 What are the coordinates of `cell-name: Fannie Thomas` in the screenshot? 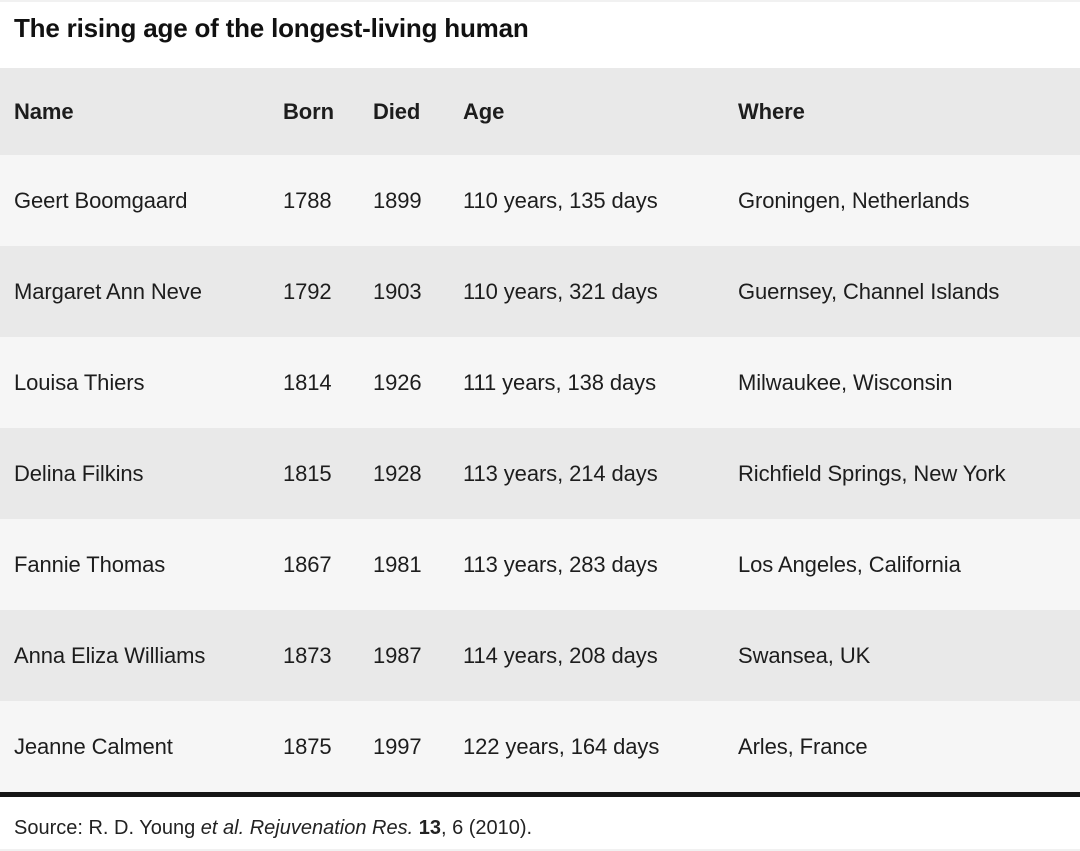 It's located at (90, 564).